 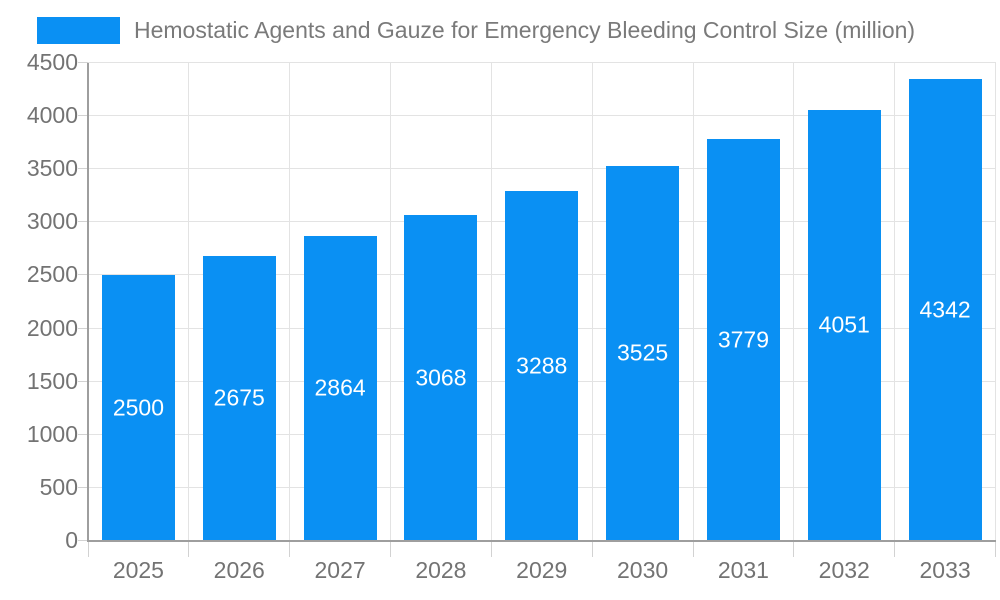 I want to click on bar-2032: 4051, so click(x=844, y=325).